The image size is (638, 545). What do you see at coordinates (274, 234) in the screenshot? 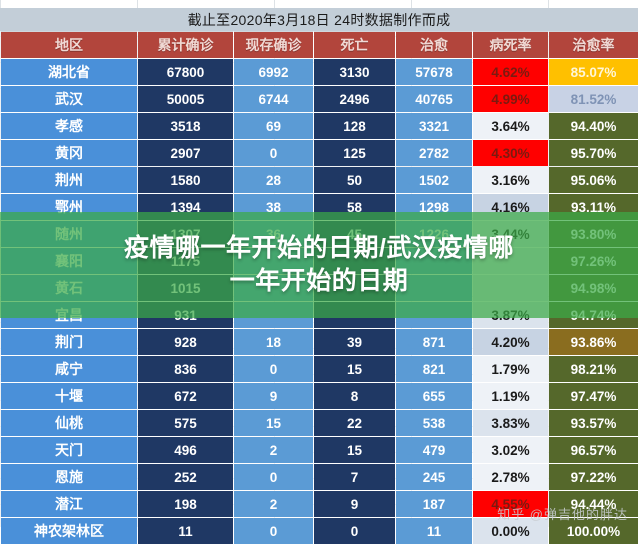
I see `cell-current: 36` at bounding box center [274, 234].